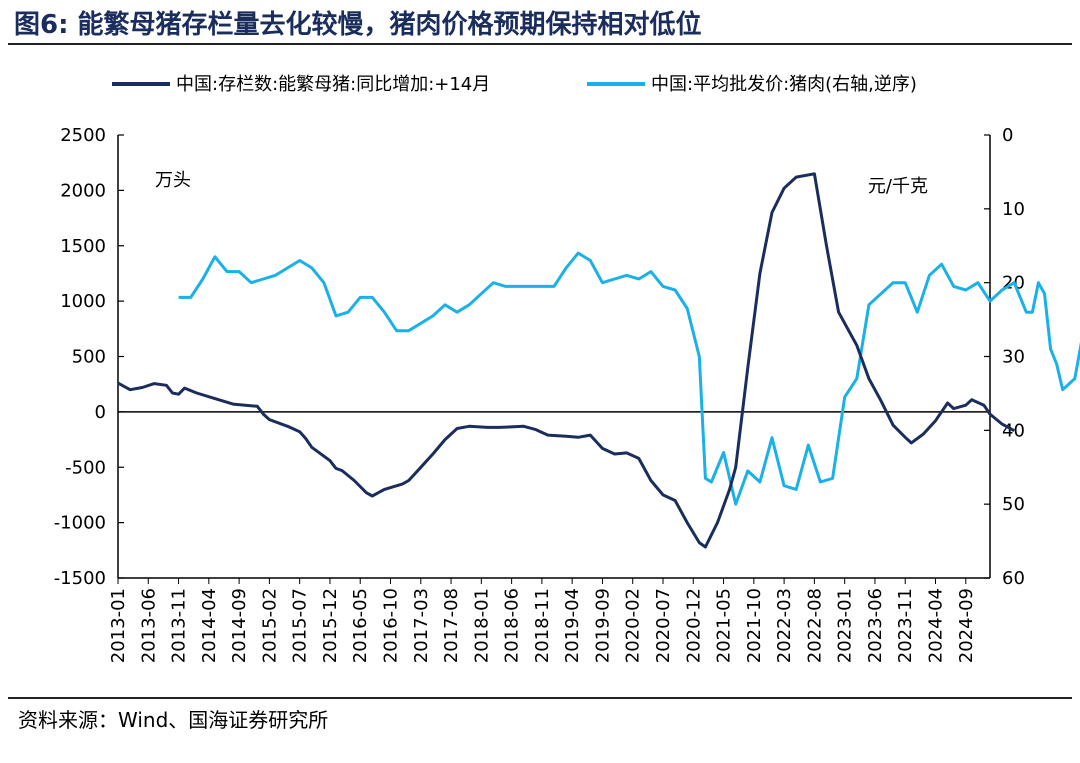  Describe the element at coordinates (80, 578) in the screenshot. I see `left-tick-label: -1500` at that location.